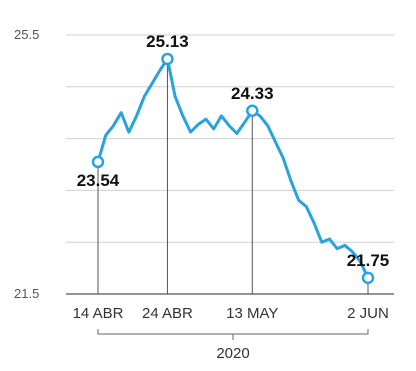  Describe the element at coordinates (167, 41) in the screenshot. I see `data-label: 25.13` at that location.